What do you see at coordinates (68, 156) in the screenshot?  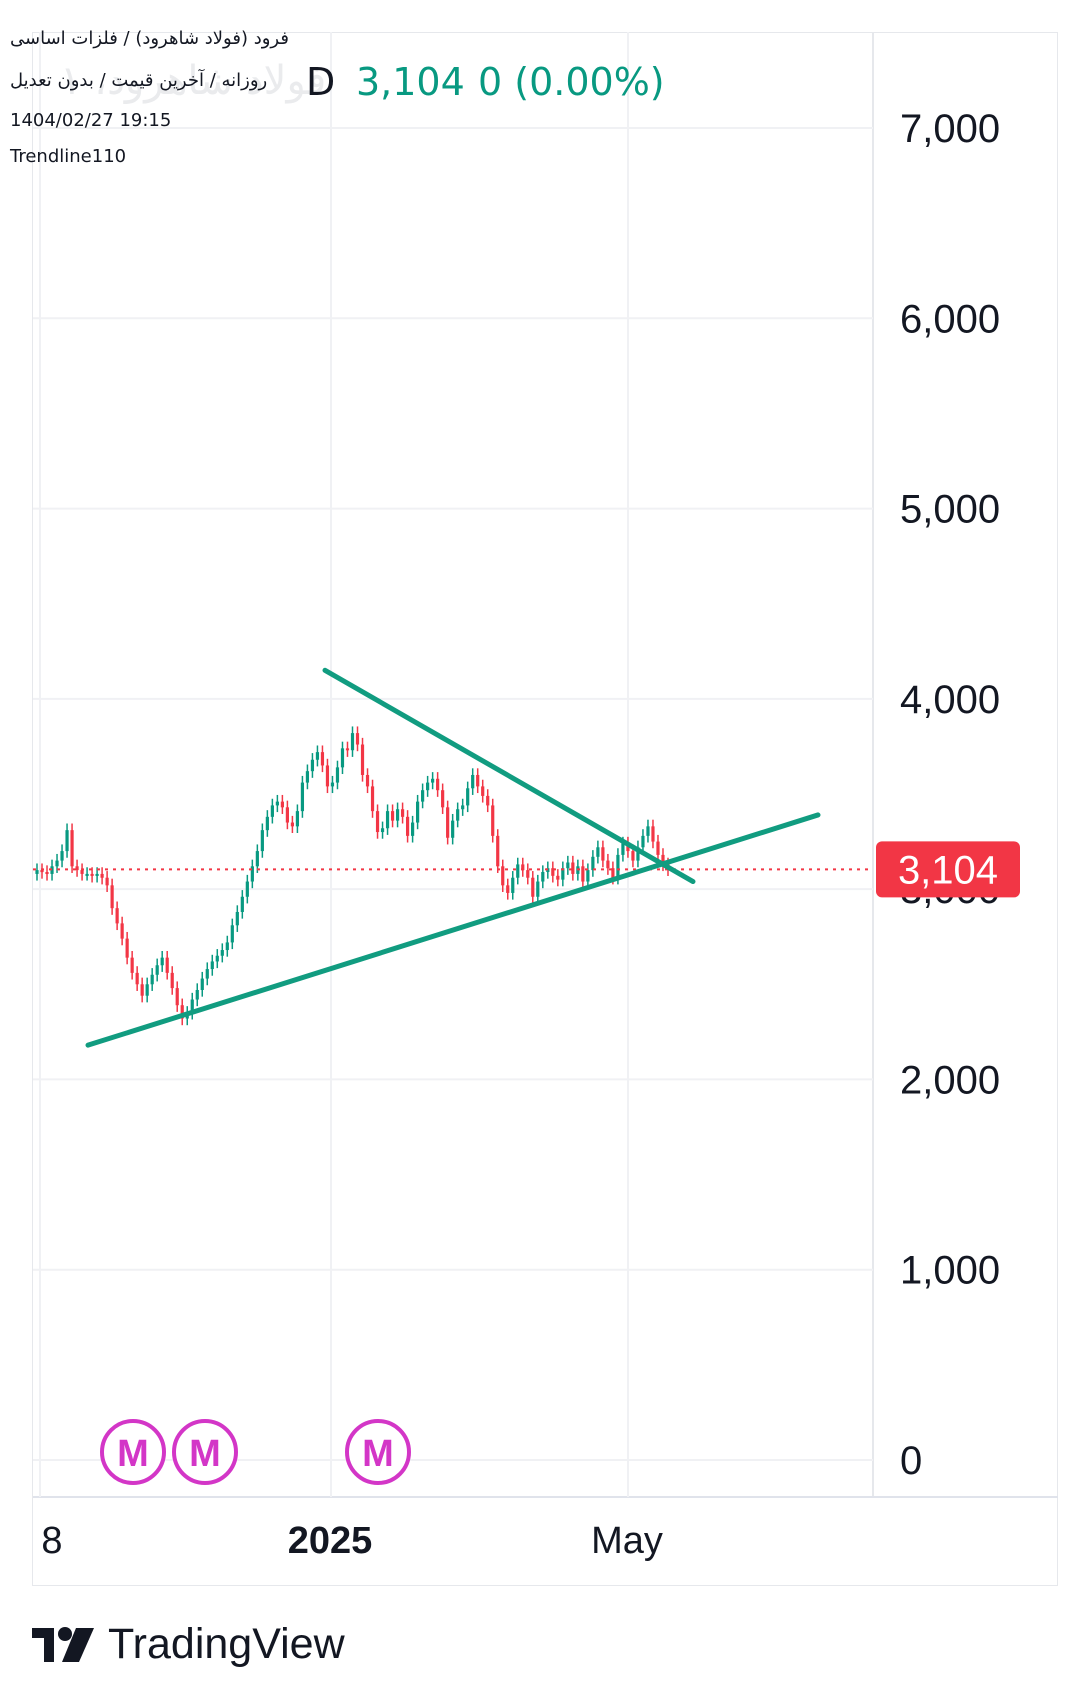 I see `indicator-label: Trendline110` at bounding box center [68, 156].